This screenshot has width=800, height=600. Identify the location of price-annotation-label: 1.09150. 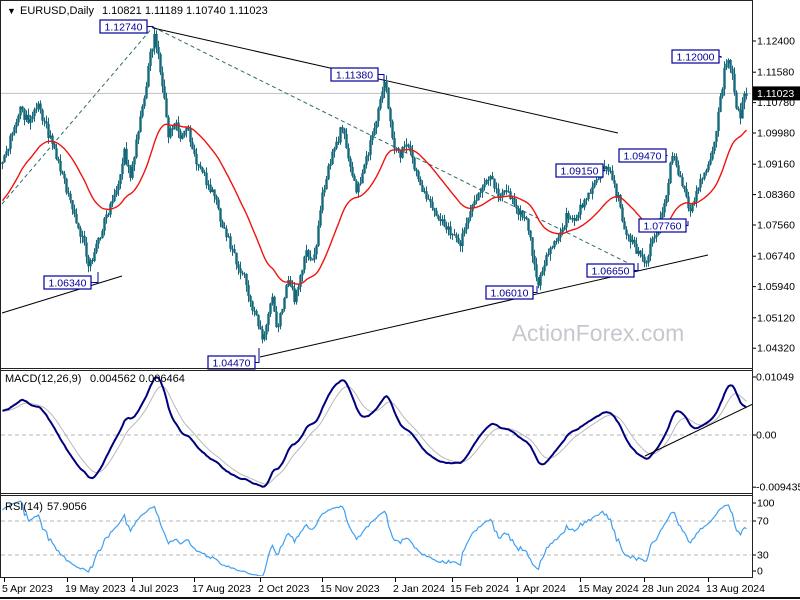
(580, 172).